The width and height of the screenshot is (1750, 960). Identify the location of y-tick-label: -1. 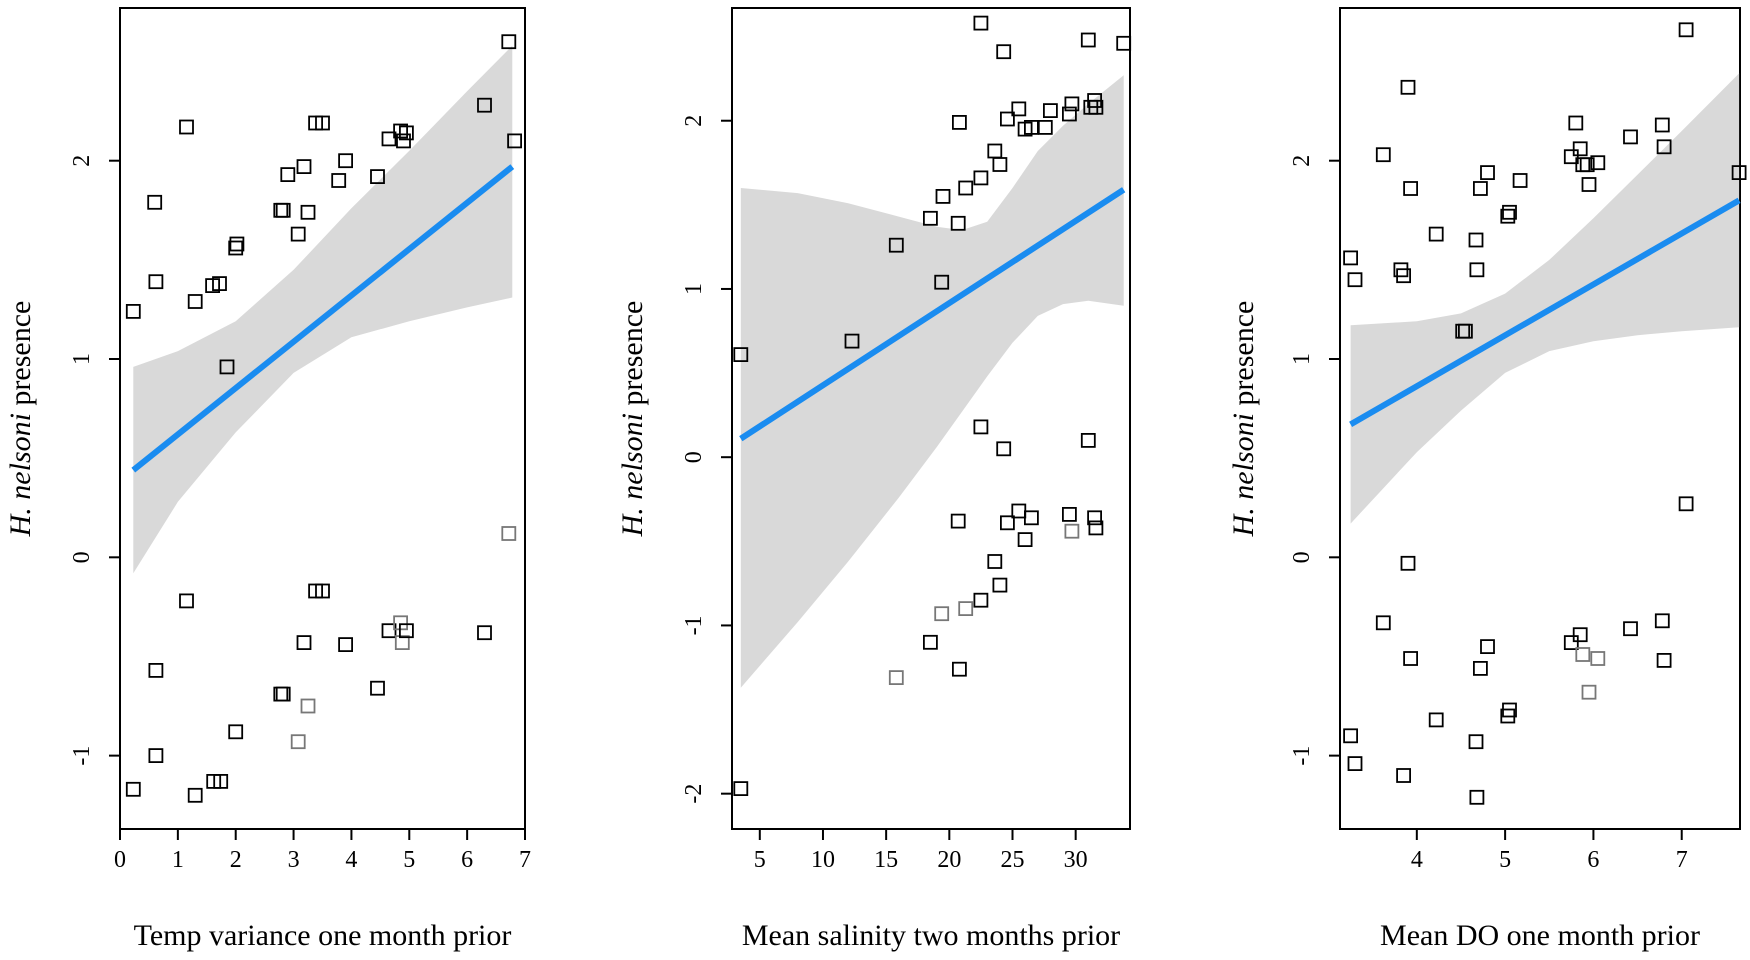
(694, 625).